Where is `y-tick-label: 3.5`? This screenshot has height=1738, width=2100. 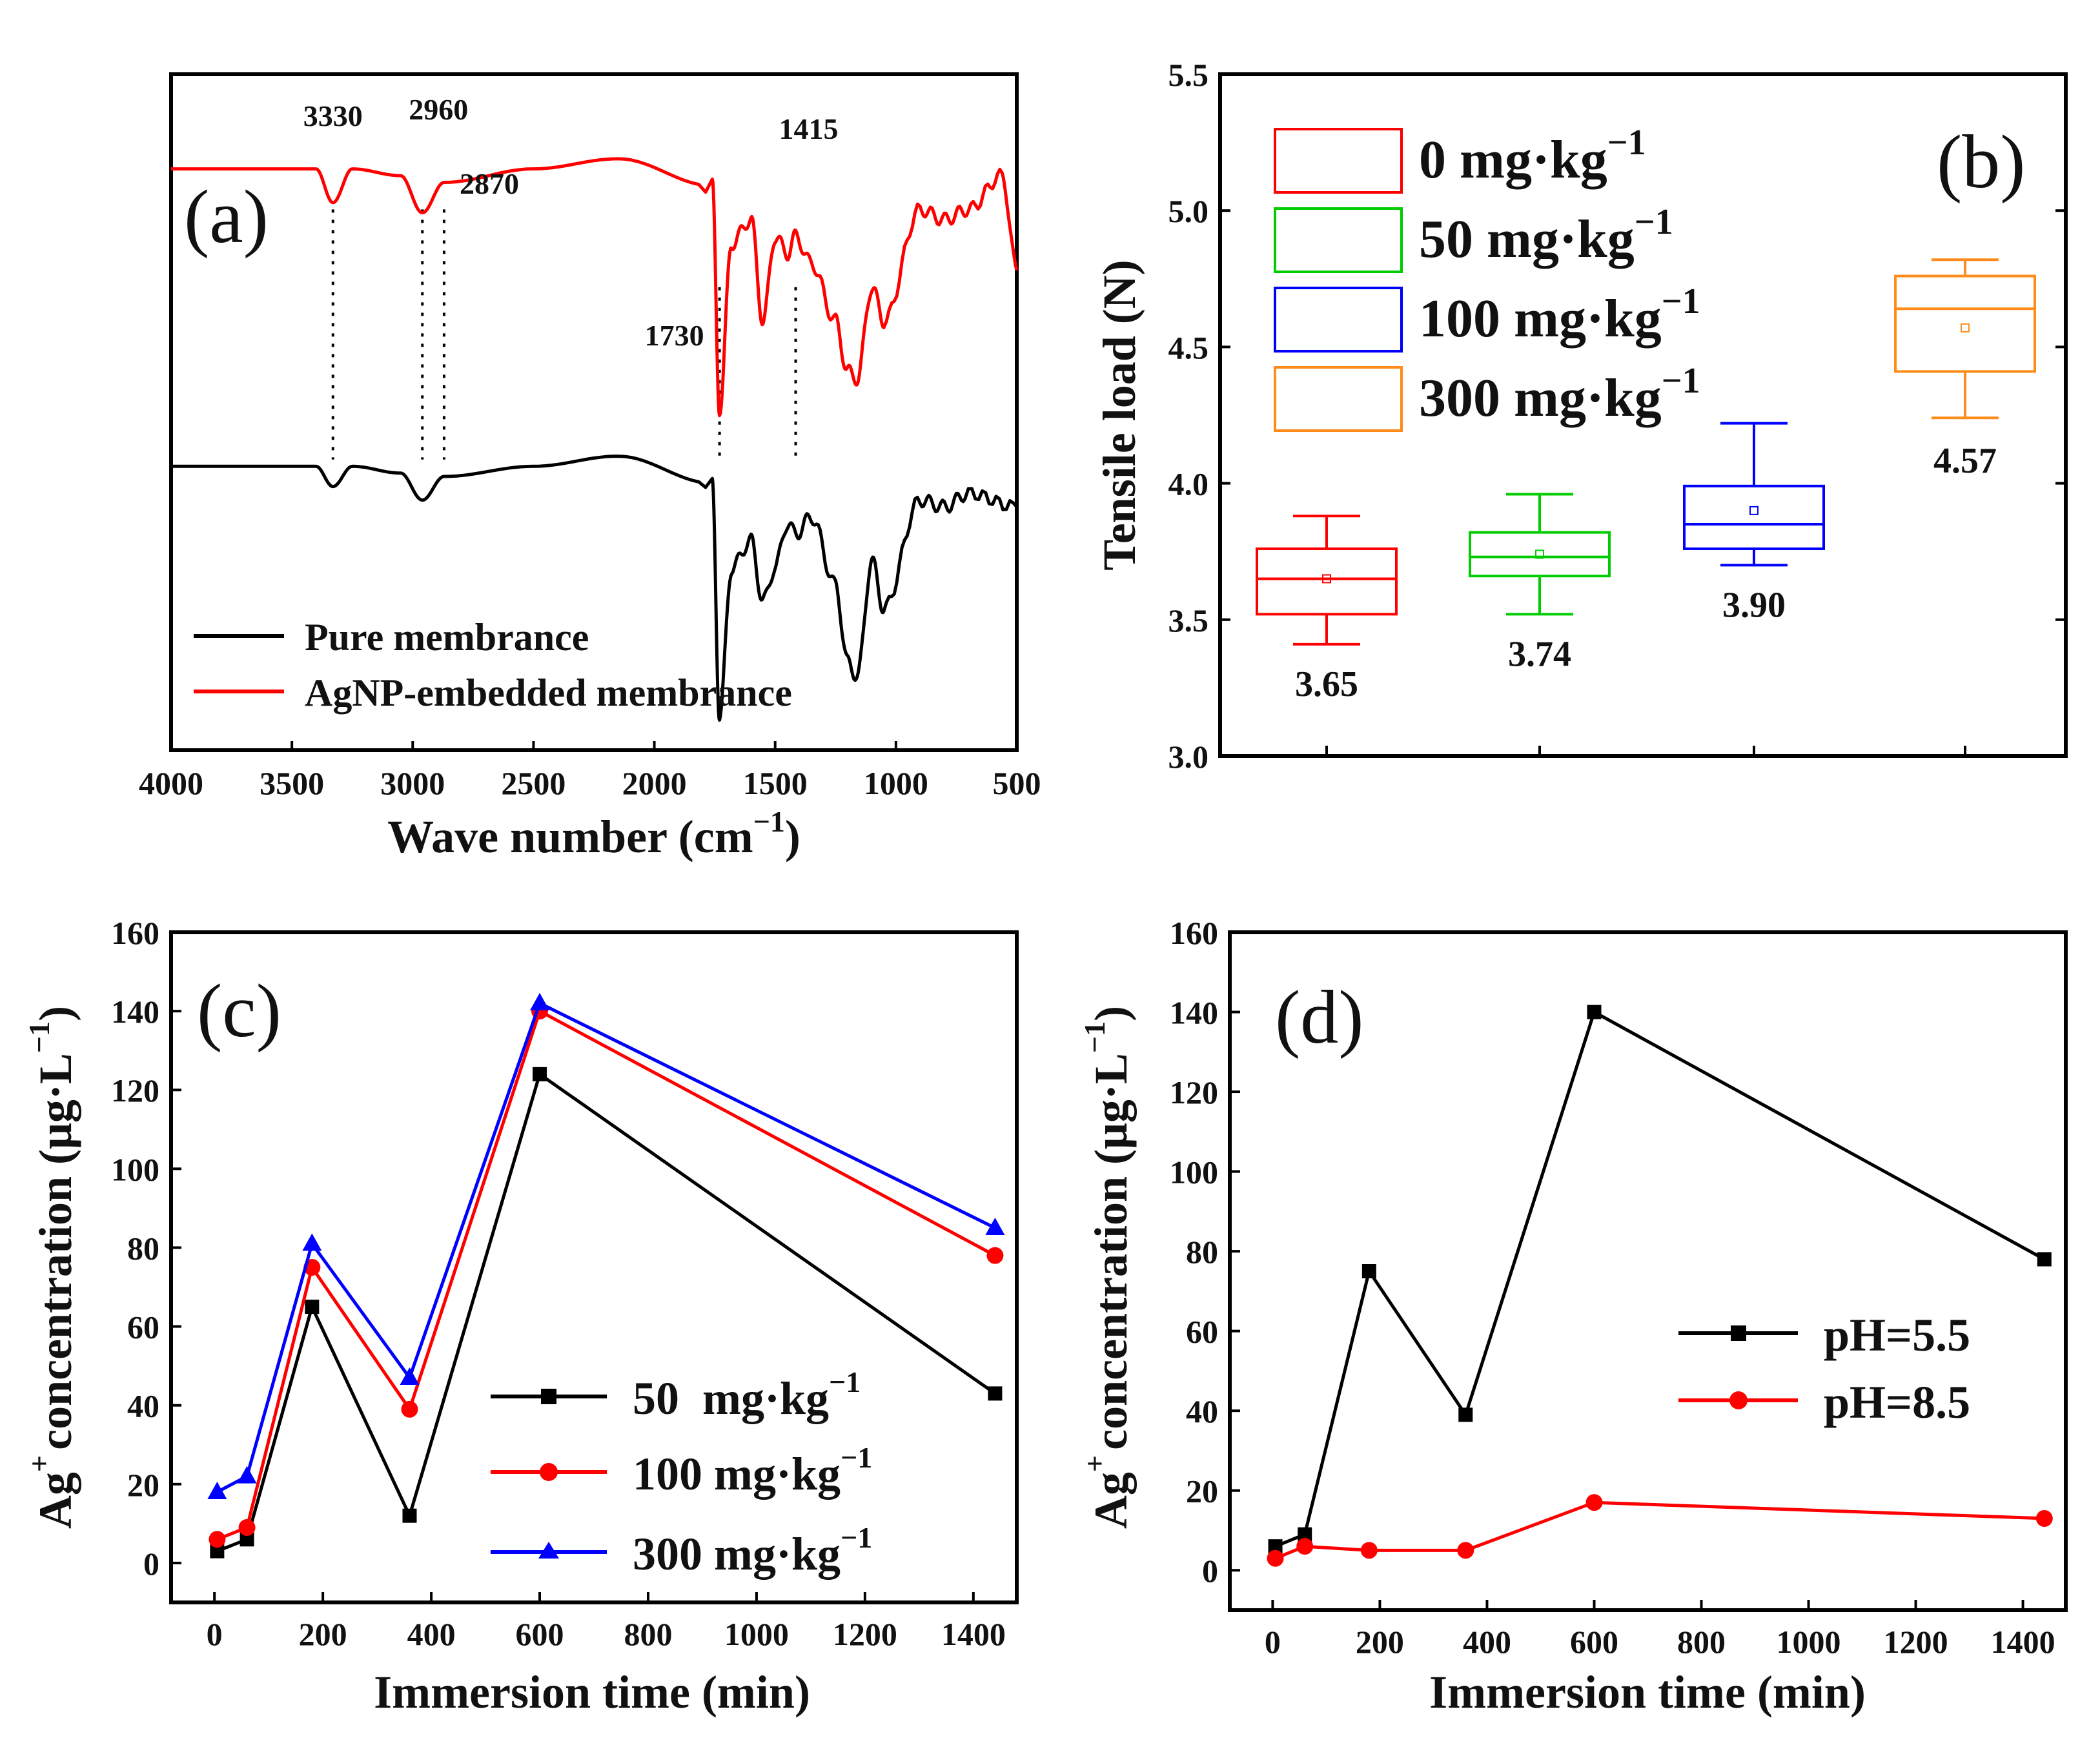 y-tick-label: 3.5 is located at coordinates (1188, 620).